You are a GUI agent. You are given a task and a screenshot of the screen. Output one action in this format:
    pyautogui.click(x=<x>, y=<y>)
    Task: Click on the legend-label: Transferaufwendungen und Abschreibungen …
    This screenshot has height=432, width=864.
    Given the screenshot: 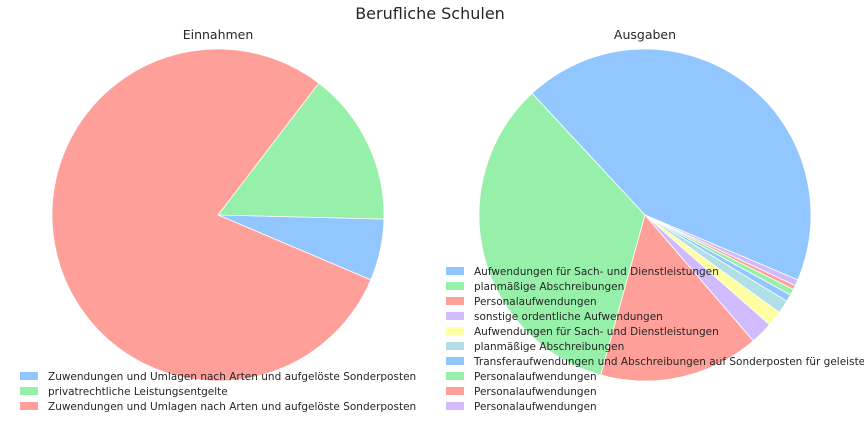 What is the action you would take?
    pyautogui.click(x=668, y=362)
    